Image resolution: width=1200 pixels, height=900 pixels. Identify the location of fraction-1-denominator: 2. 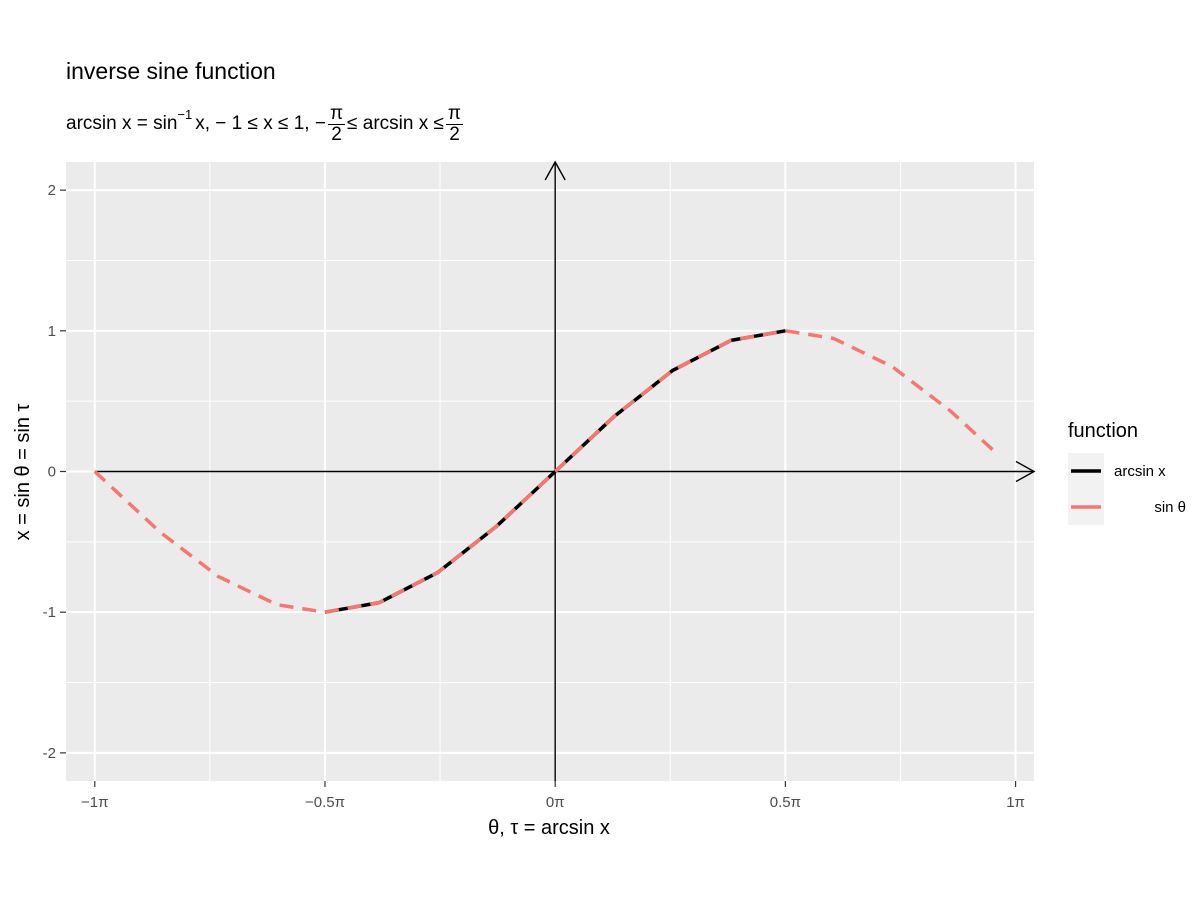
(336, 134).